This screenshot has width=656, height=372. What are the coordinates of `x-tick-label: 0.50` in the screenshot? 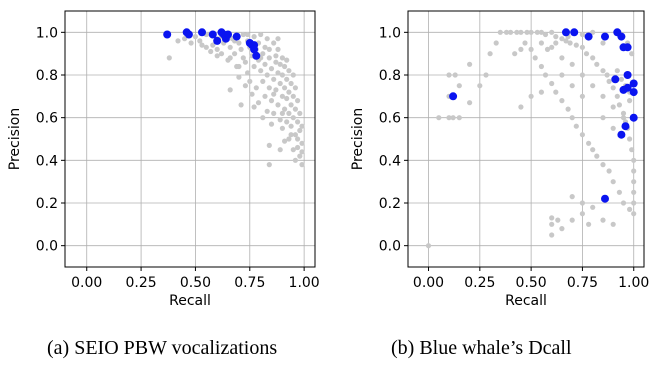 It's located at (195, 283).